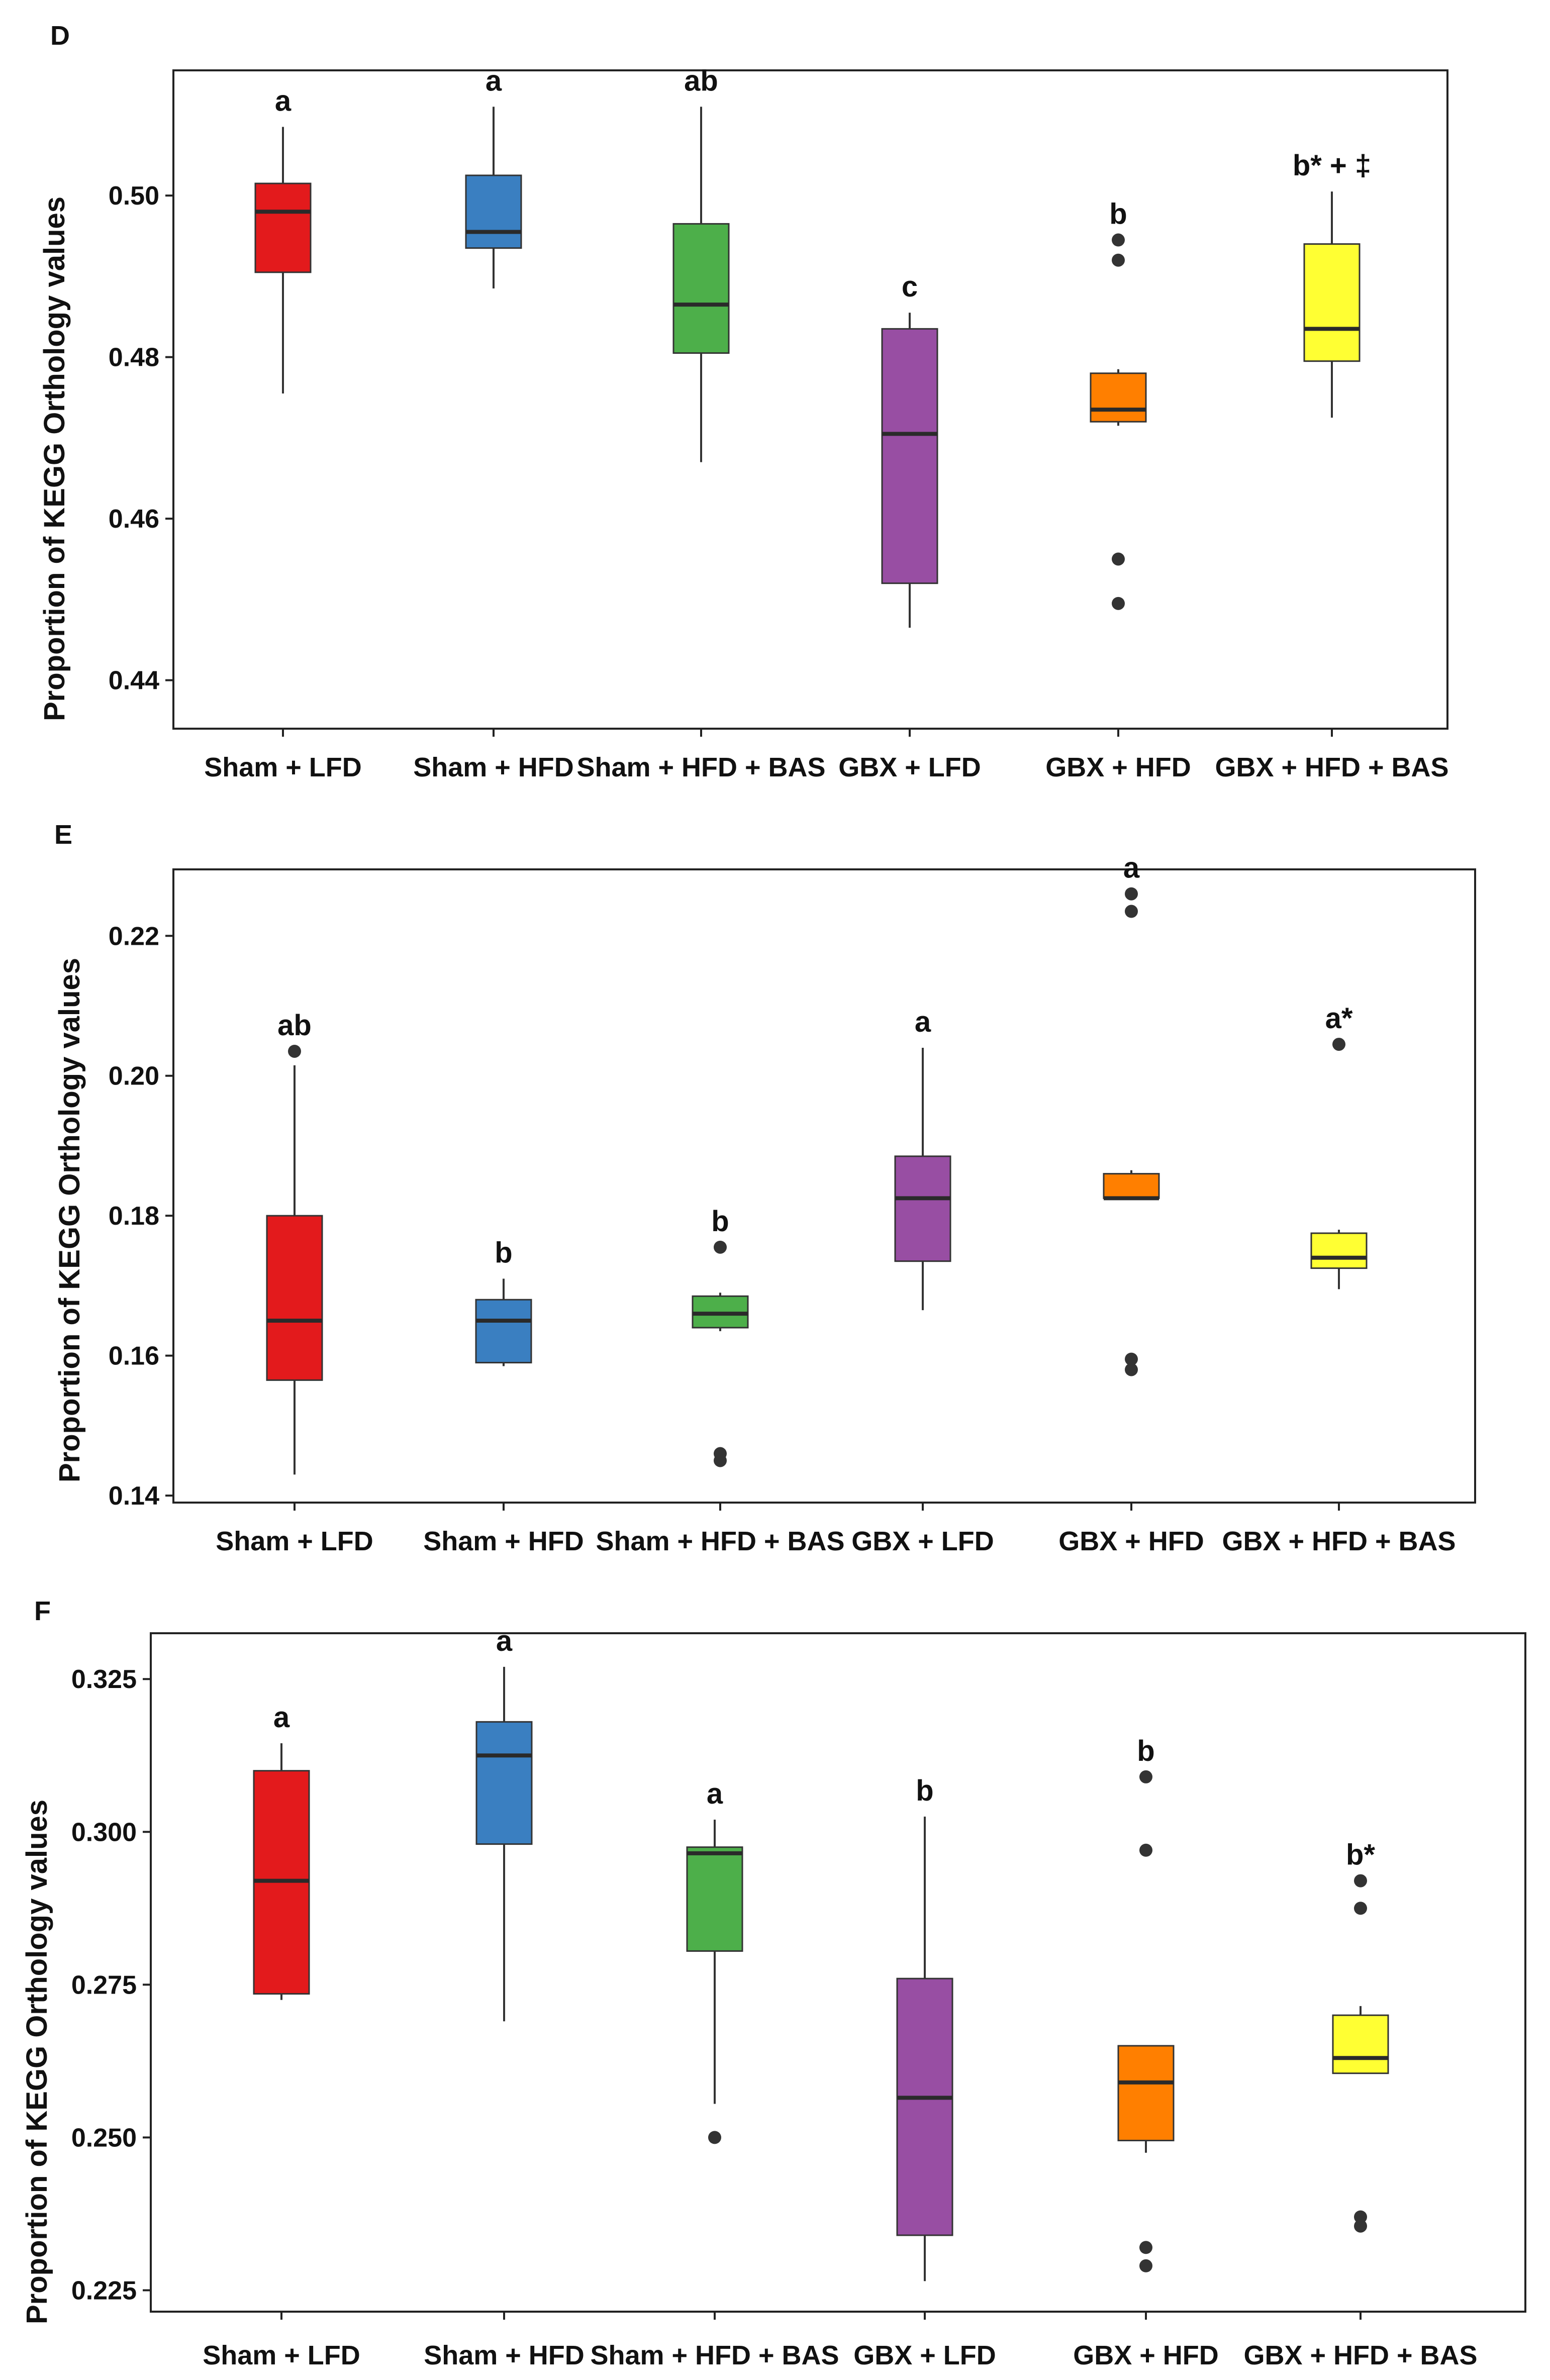 The image size is (1550, 2380). What do you see at coordinates (1332, 165) in the screenshot?
I see `significance-letter: b* + ‡` at bounding box center [1332, 165].